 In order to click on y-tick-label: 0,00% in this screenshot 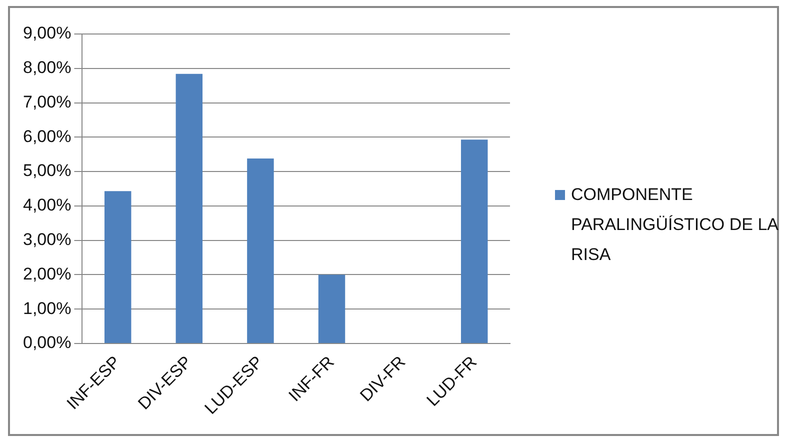, I will do `click(47, 342)`.